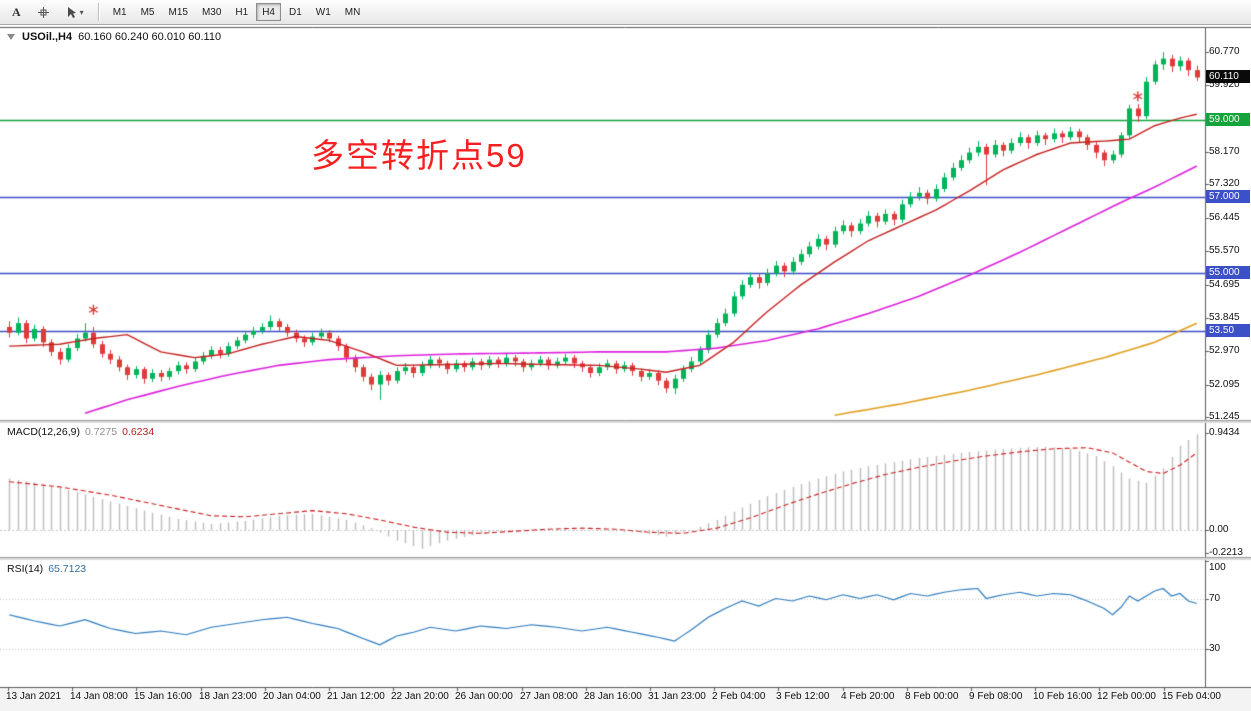 Image resolution: width=1251 pixels, height=711 pixels. I want to click on crosshair-tool-button, so click(43, 12).